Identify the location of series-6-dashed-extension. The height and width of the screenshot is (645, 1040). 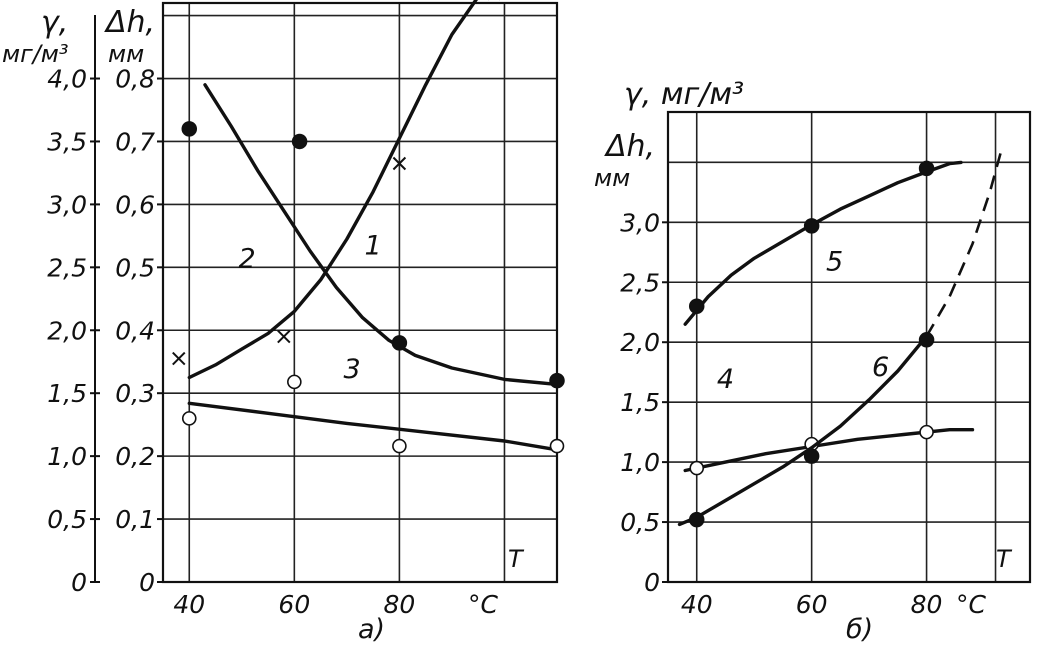
(964, 243).